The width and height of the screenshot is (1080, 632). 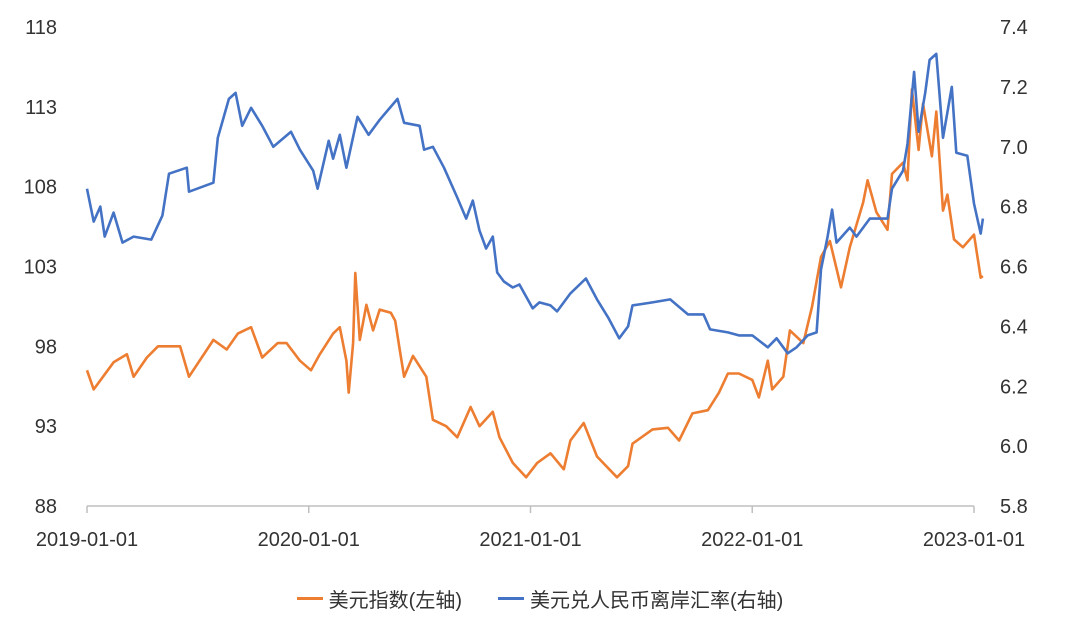 I want to click on x-tick-label: 2023-01-01, so click(x=974, y=540).